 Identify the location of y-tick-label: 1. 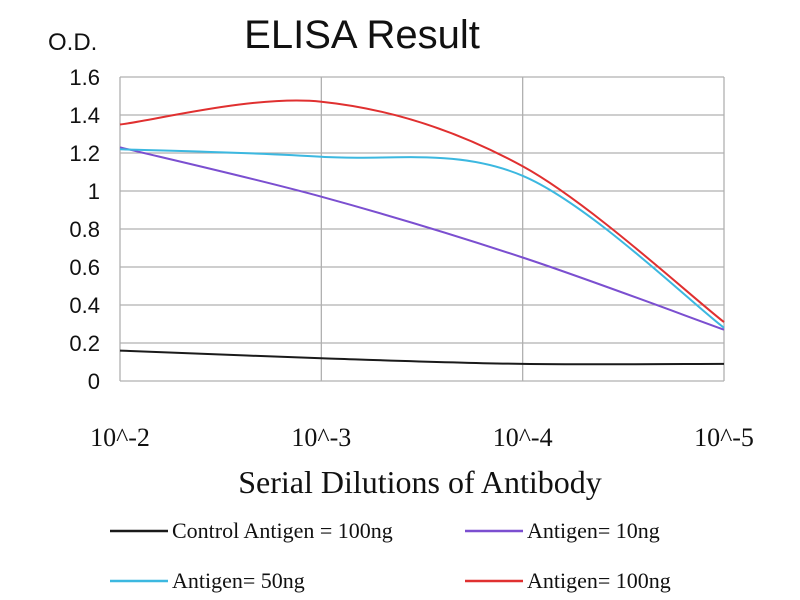
(94, 191).